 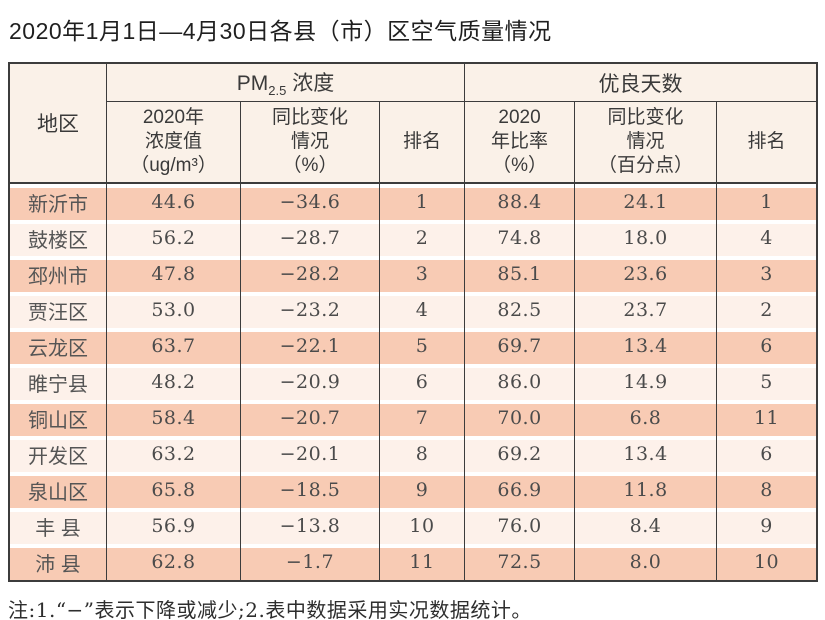 What do you see at coordinates (520, 143) in the screenshot?
I see `header-days-ratio: 2020 年比率 （%）` at bounding box center [520, 143].